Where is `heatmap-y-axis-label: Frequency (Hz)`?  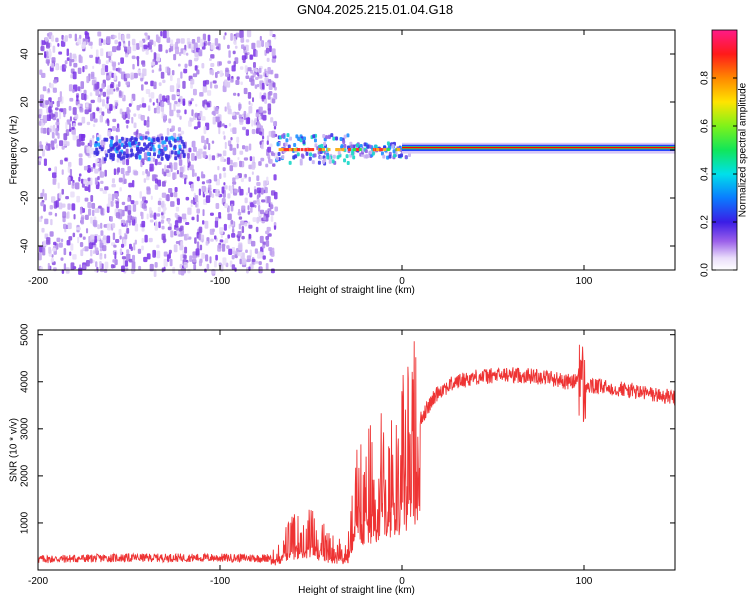
heatmap-y-axis-label: Frequency (Hz) is located at coordinates (14, 150).